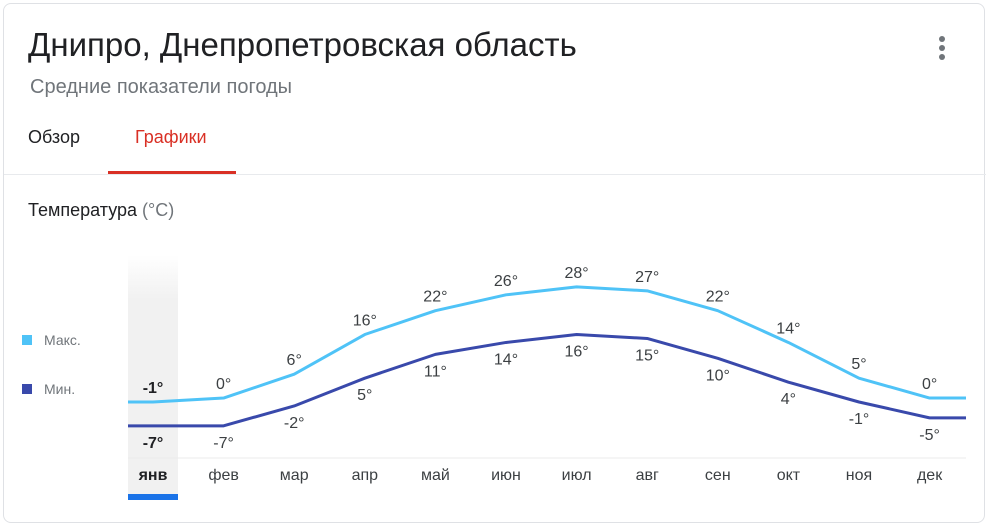 This screenshot has height=523, width=1000. Describe the element at coordinates (647, 355) in the screenshot. I see `min-value-label: 15°` at that location.